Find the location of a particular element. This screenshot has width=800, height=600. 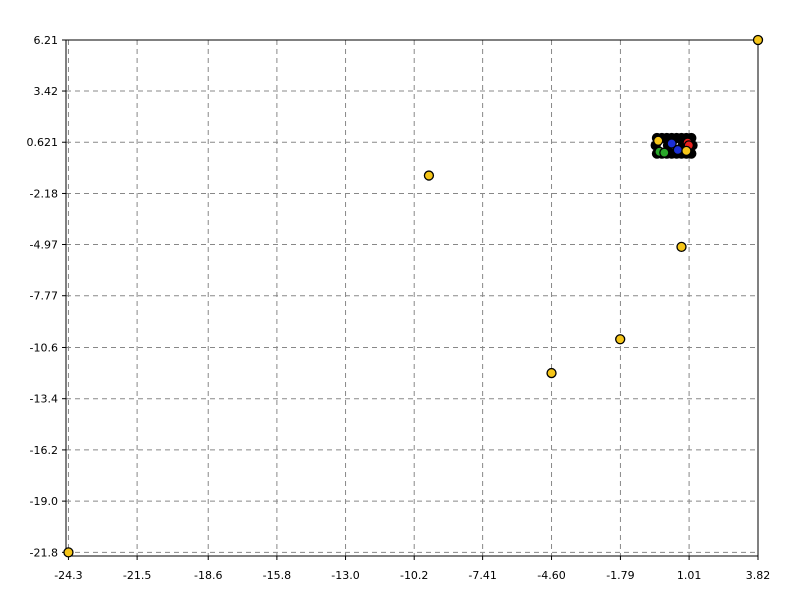

x-tick-label: 3.82 is located at coordinates (758, 575).